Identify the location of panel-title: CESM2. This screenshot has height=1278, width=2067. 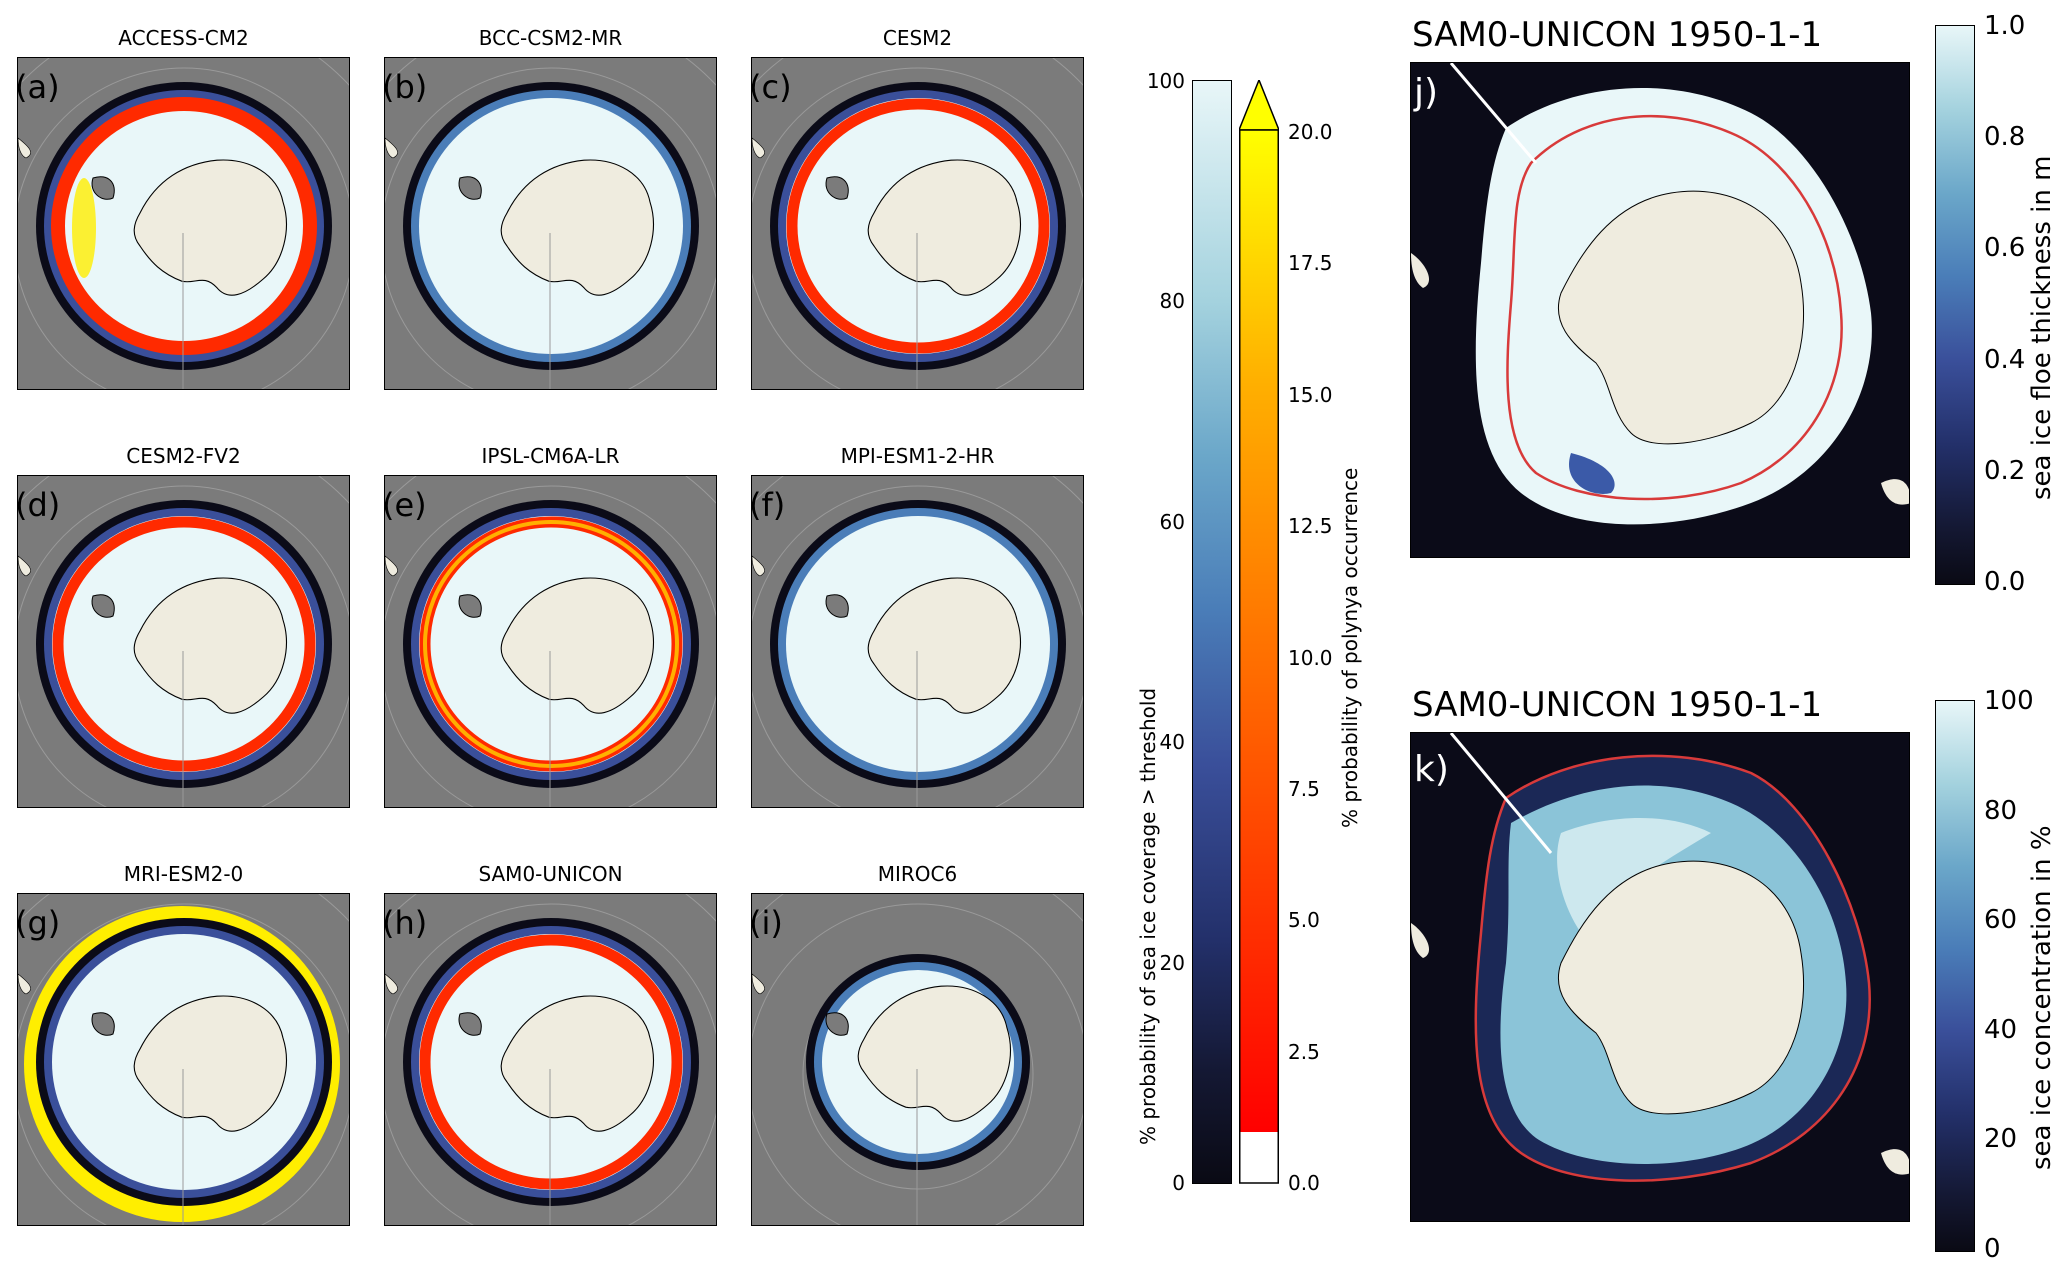
(917, 38).